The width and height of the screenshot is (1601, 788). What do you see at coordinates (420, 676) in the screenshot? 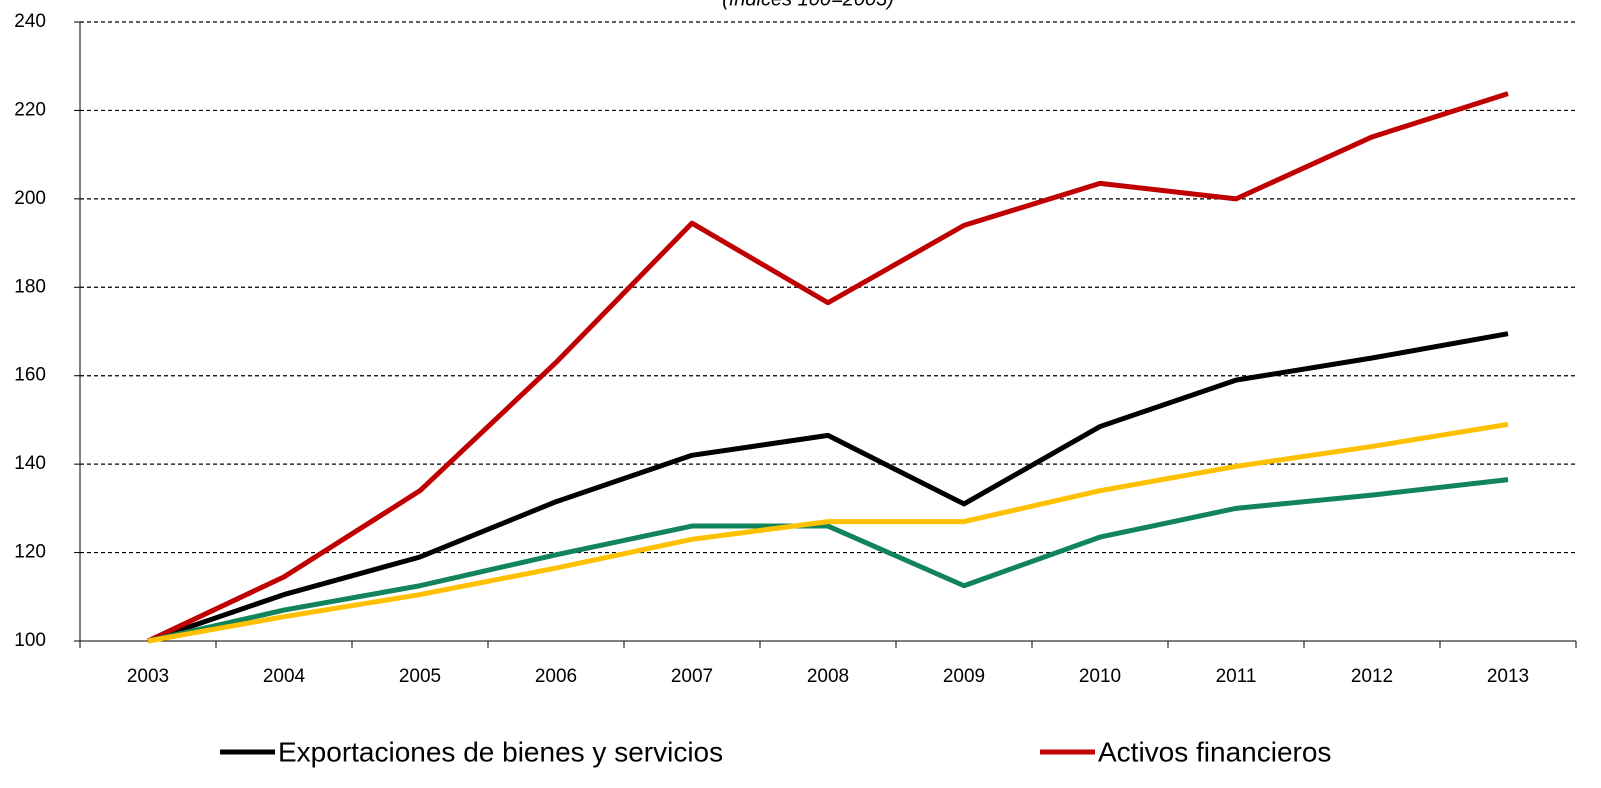
I see `x-tick-label: 2005` at bounding box center [420, 676].